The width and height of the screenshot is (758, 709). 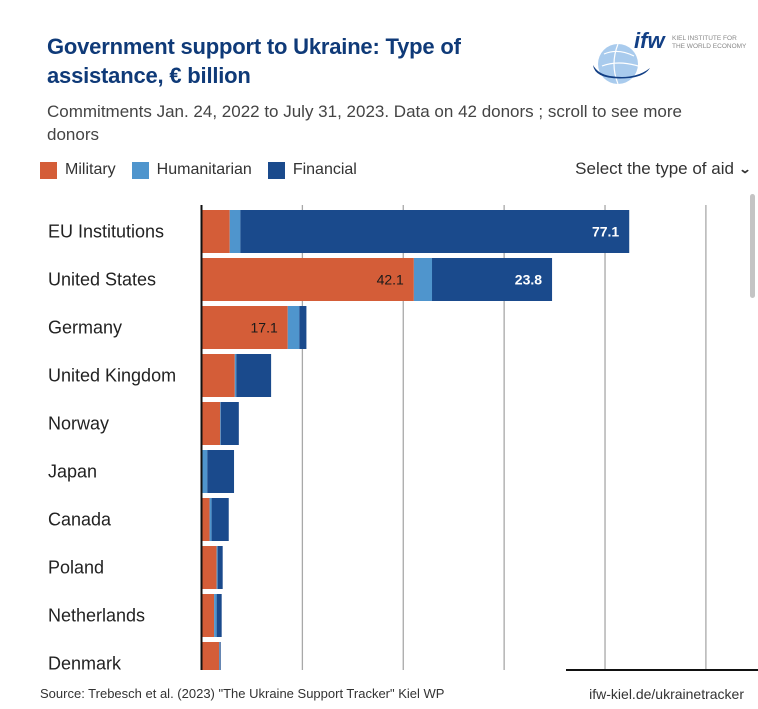 What do you see at coordinates (220, 423) in the screenshot?
I see `bar-humanitarian-norway` at bounding box center [220, 423].